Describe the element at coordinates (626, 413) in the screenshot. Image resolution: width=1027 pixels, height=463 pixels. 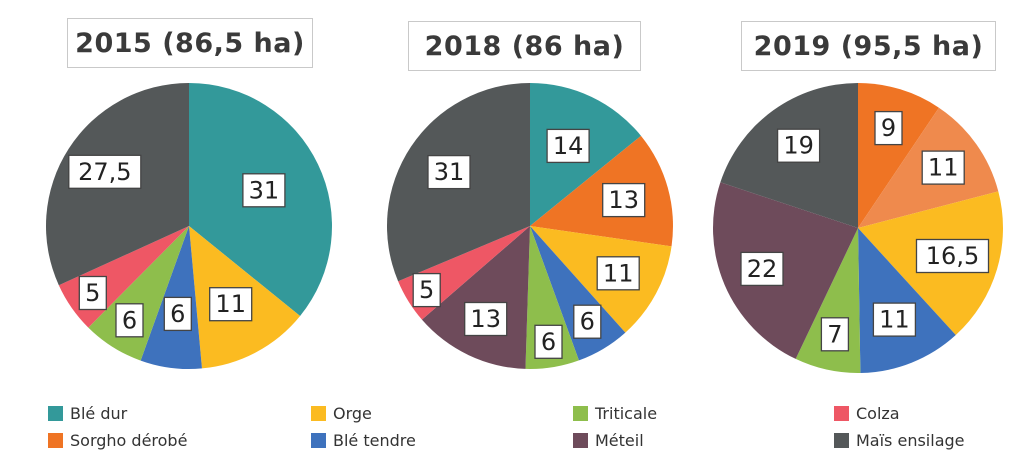
I see `legend-label: Triticale` at that location.